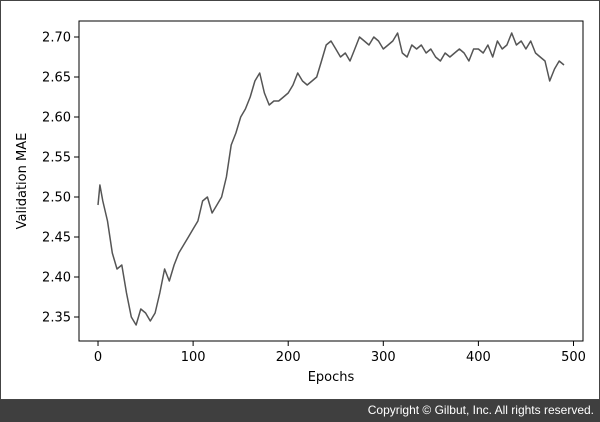  Describe the element at coordinates (478, 357) in the screenshot. I see `x-tick-label: 400` at that location.